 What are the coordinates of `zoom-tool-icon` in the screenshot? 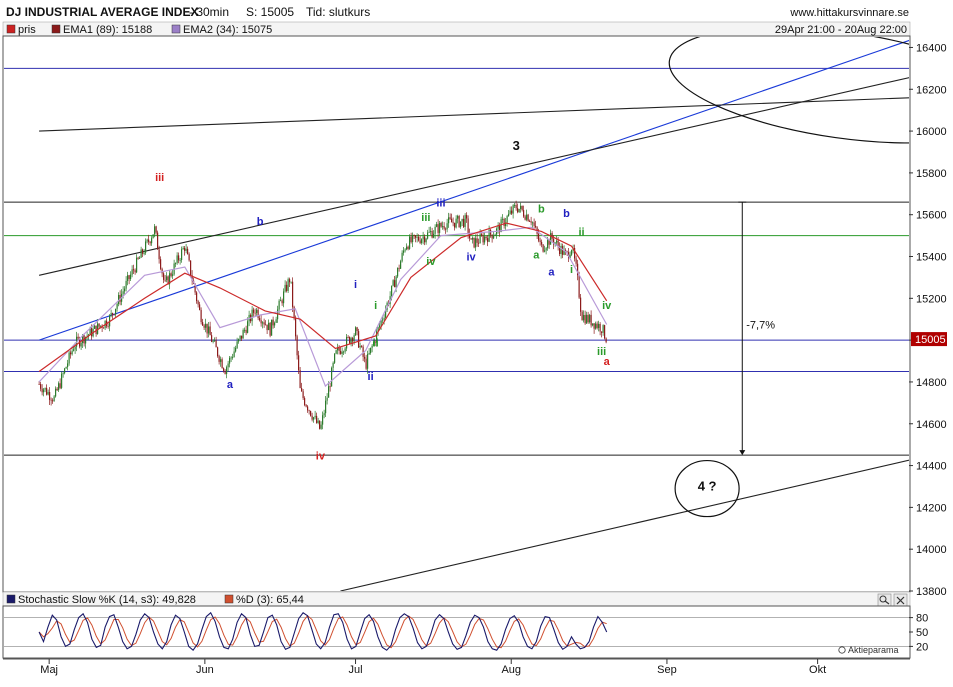 It's located at (884, 600).